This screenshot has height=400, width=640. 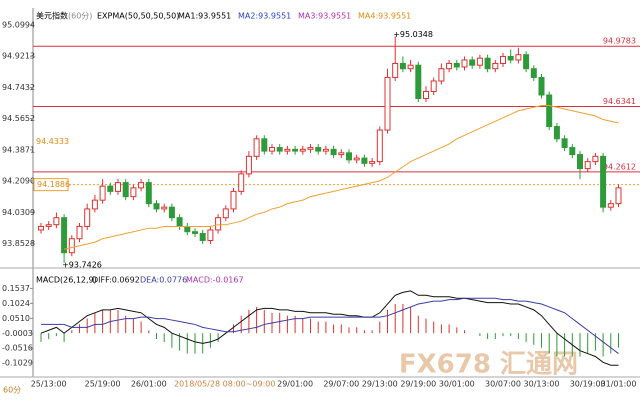 I want to click on crosshair-time: 2018/05/28 08:00~09:00, so click(x=224, y=384).